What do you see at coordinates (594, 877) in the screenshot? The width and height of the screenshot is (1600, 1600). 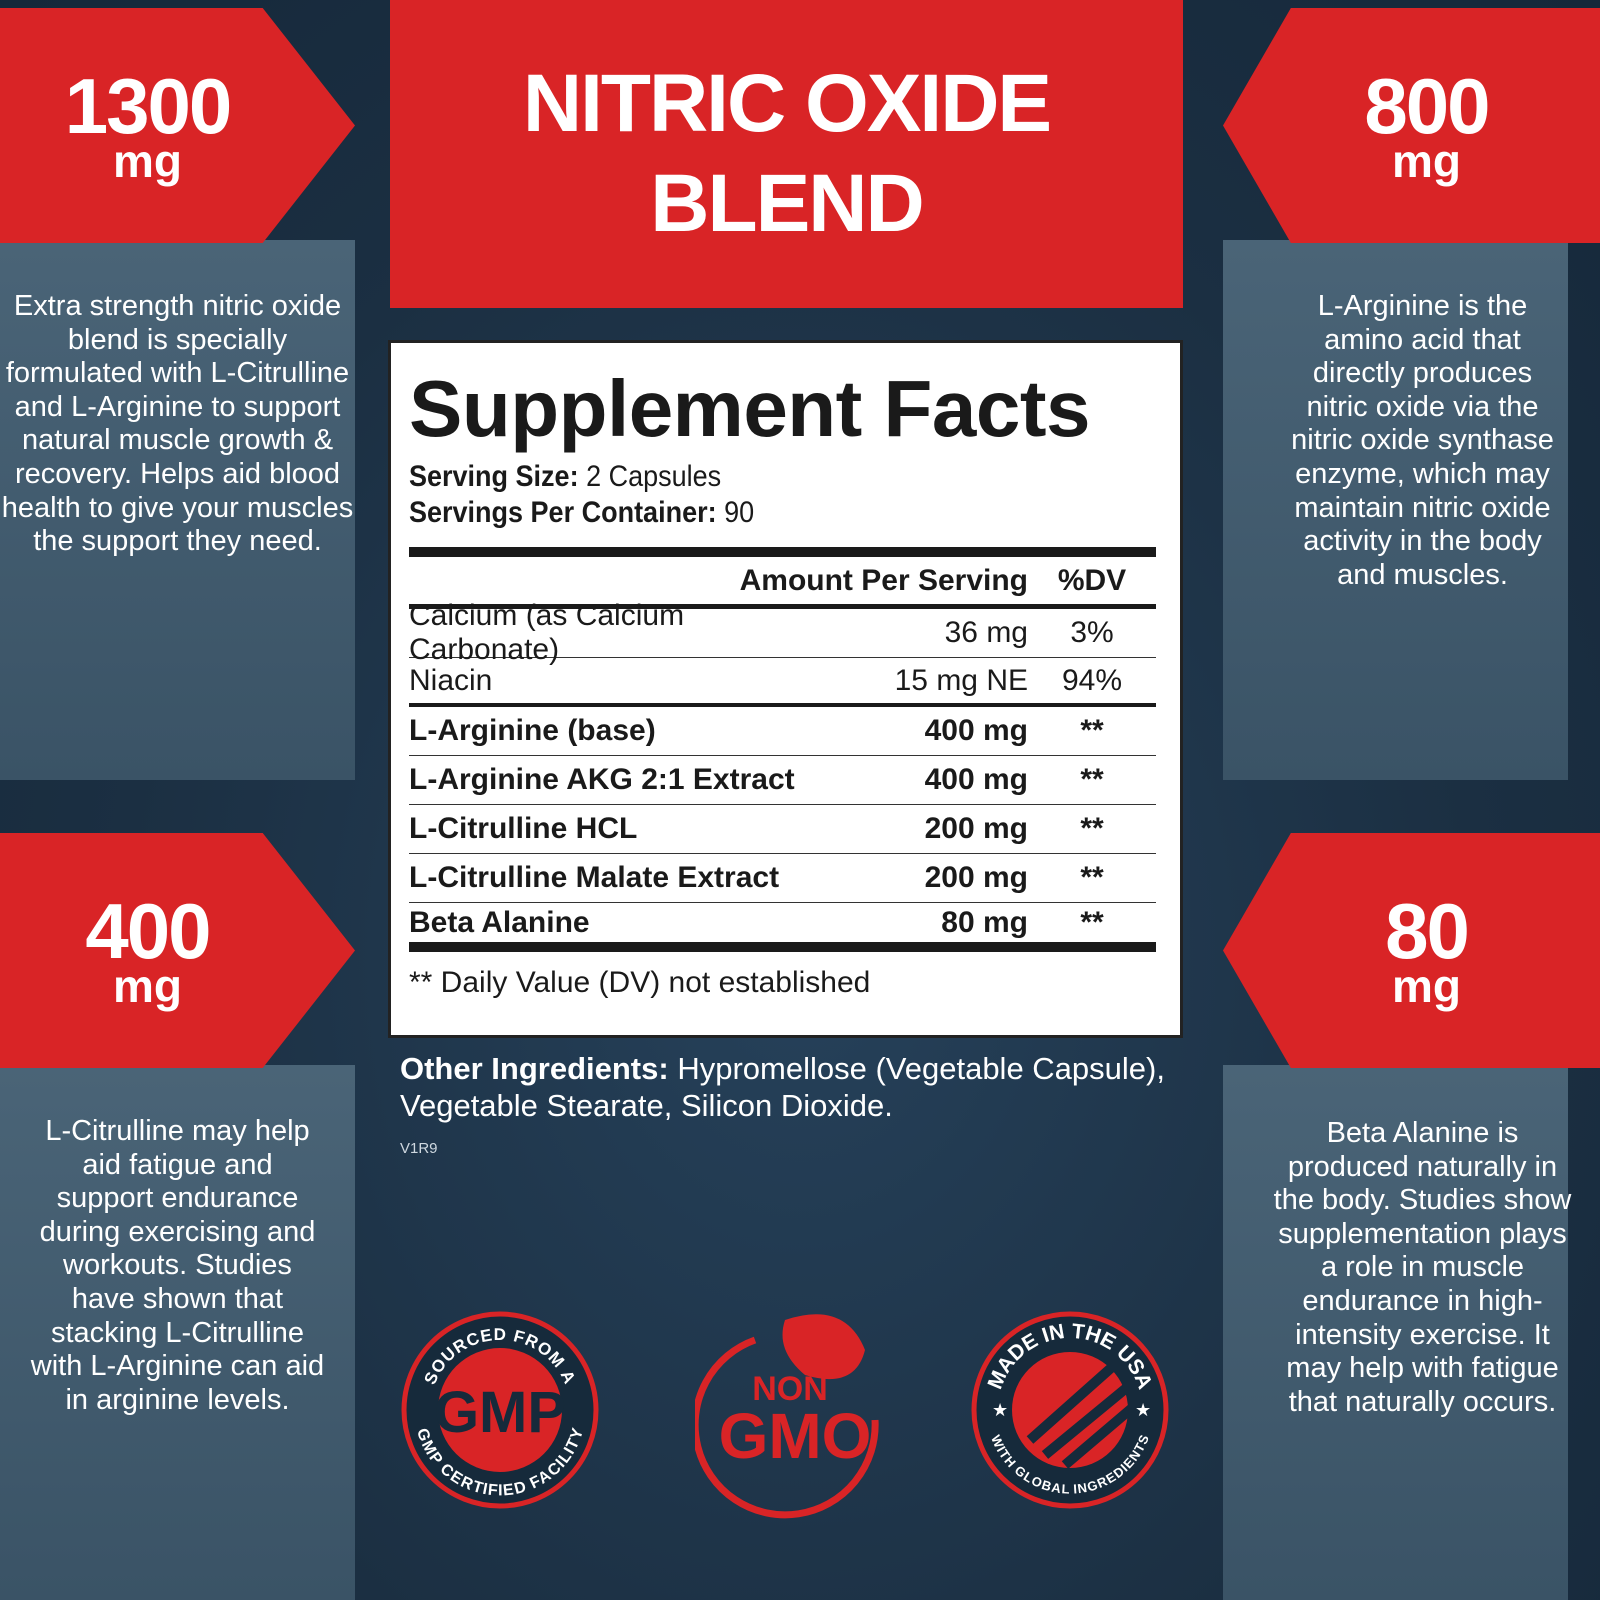 I see `ingredient-name: L-Citrulline Malate Extract` at bounding box center [594, 877].